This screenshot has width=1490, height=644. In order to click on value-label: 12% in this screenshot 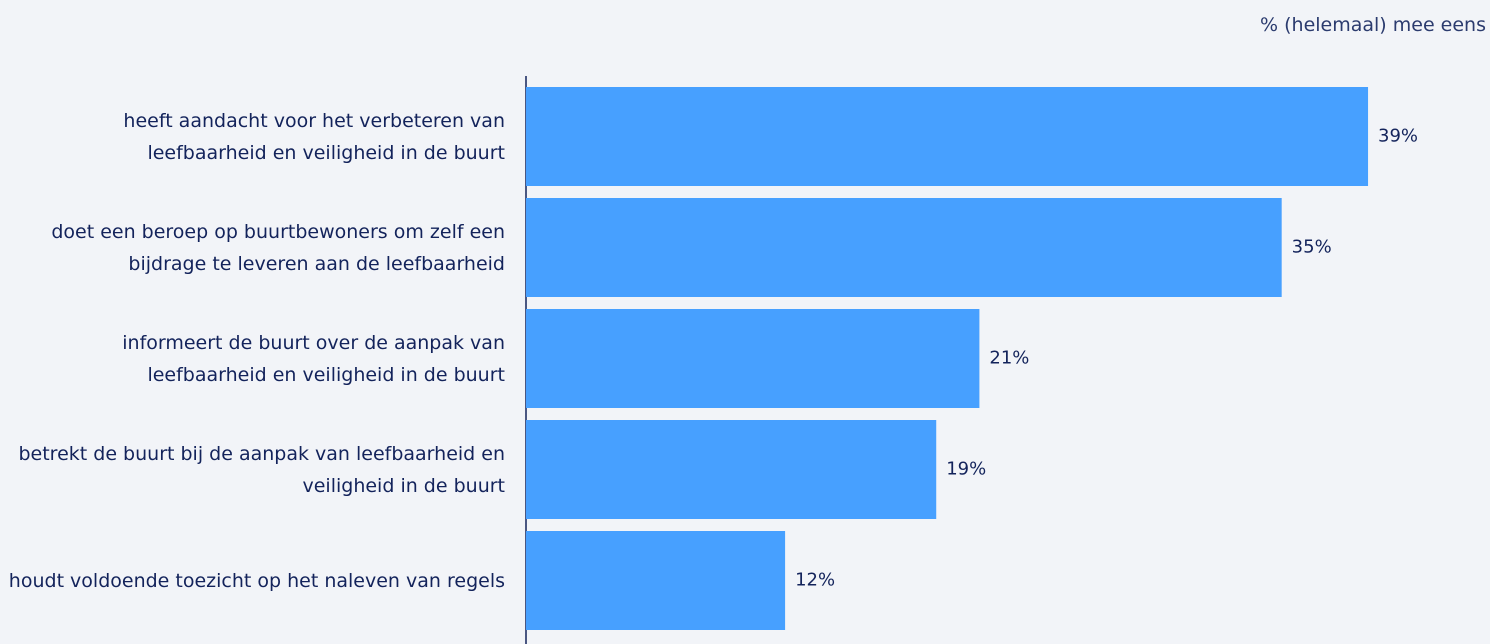, I will do `click(815, 580)`.